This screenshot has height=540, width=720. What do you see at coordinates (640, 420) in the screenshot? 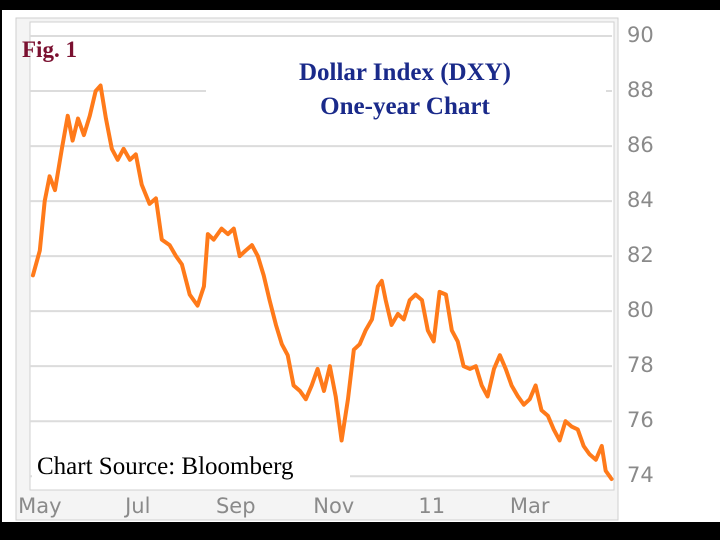
I see `y-tick-label: 76` at bounding box center [640, 420].